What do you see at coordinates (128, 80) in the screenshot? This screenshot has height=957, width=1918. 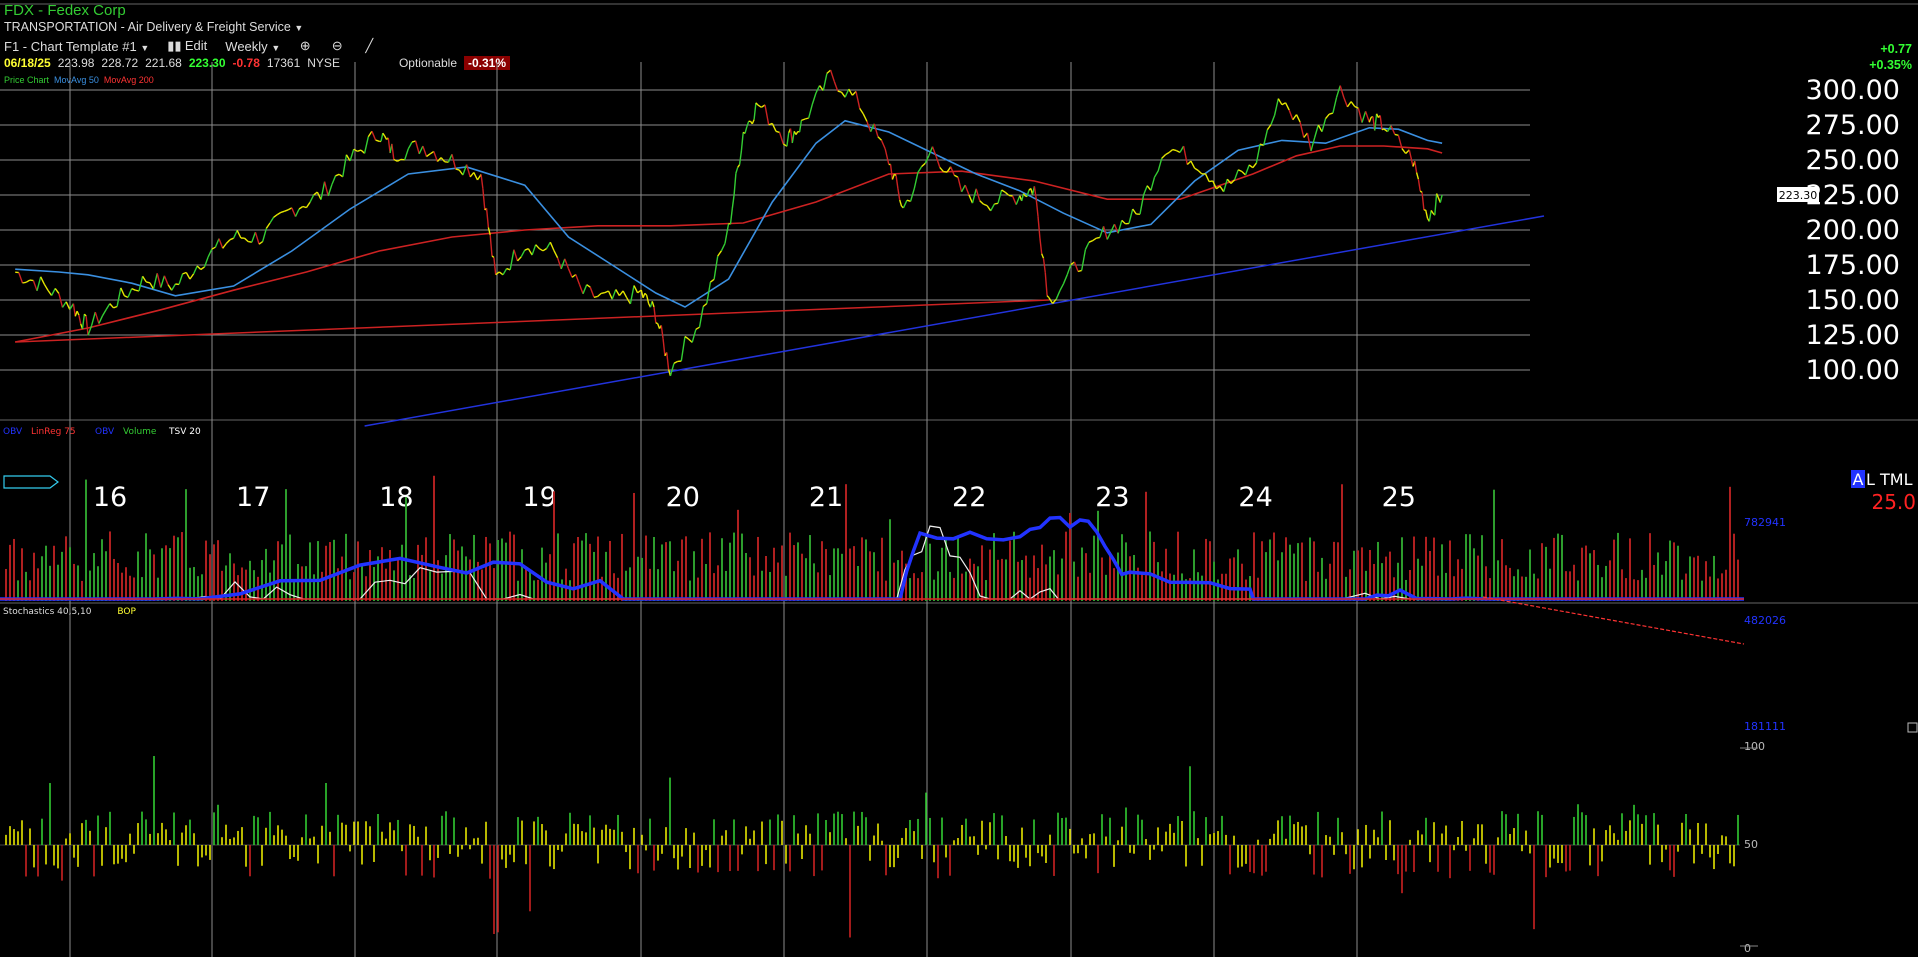 I see `legend-ma200: MovAvg 200` at bounding box center [128, 80].